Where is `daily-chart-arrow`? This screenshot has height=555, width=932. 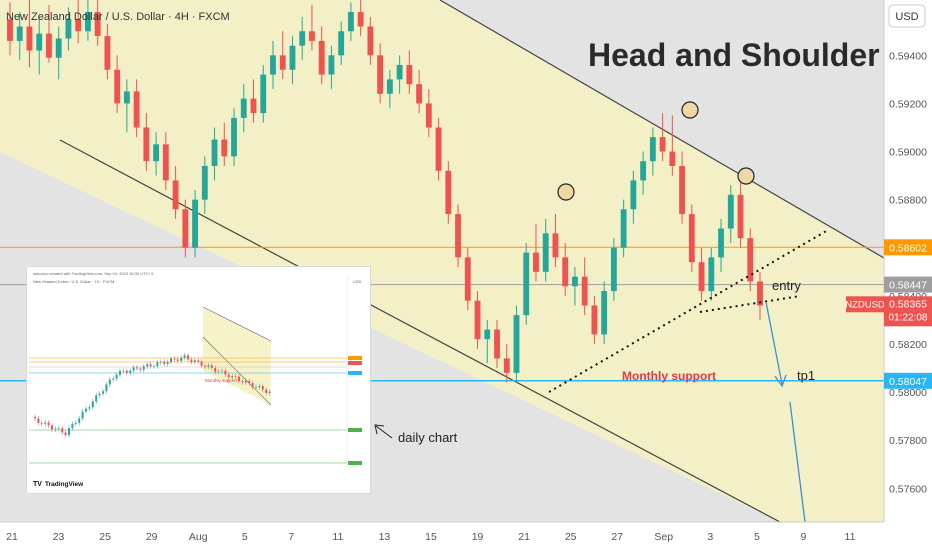 daily-chart-arrow is located at coordinates (384, 432).